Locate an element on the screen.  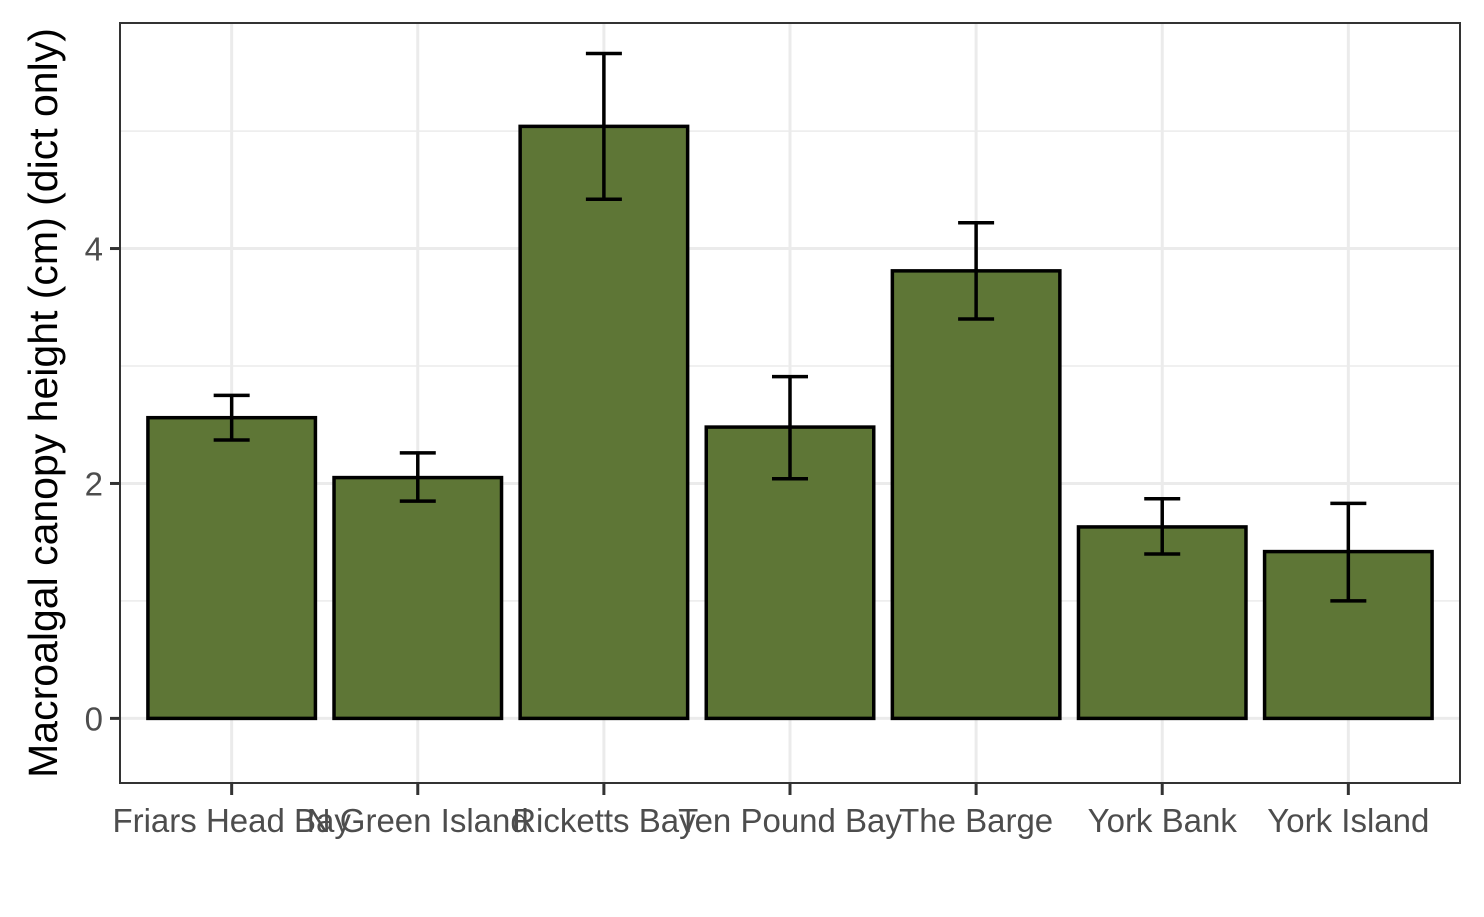
x-tick-label: York Bank is located at coordinates (1163, 820).